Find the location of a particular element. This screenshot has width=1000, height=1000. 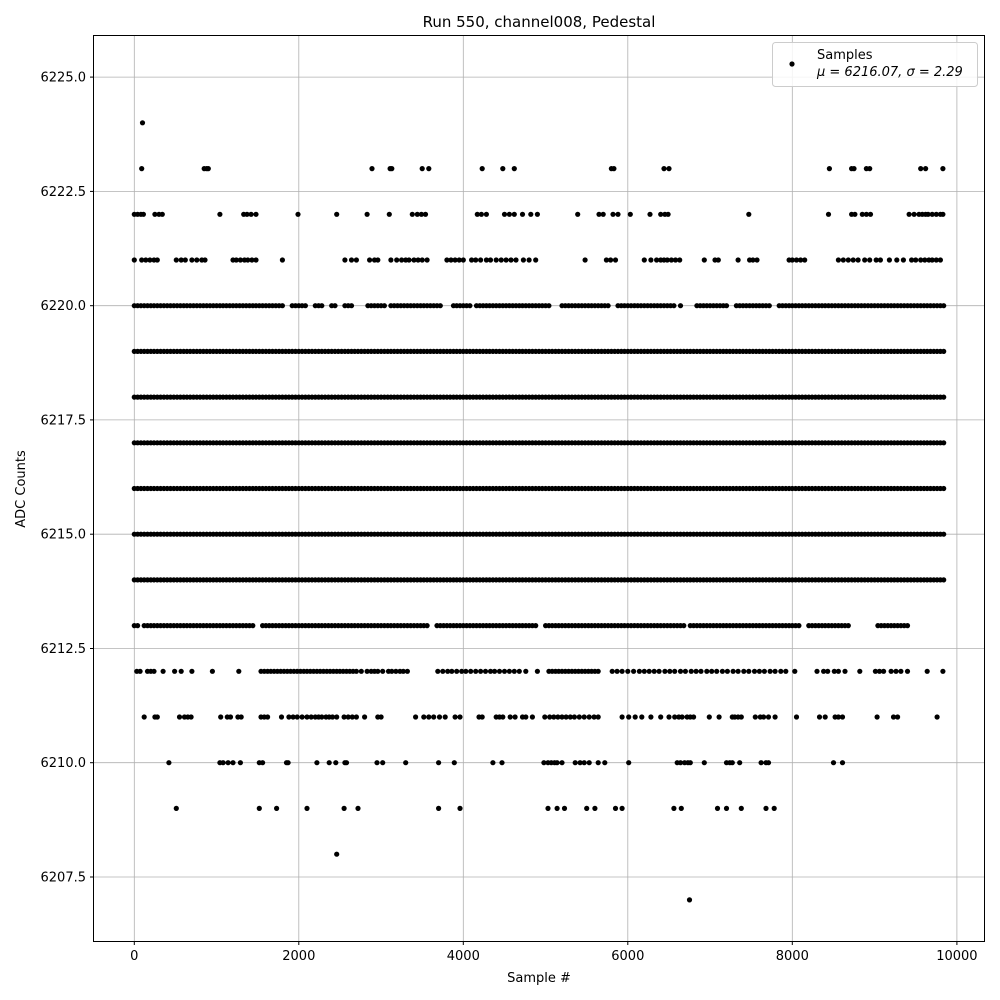

x-tick-label: 8000 is located at coordinates (792, 956).